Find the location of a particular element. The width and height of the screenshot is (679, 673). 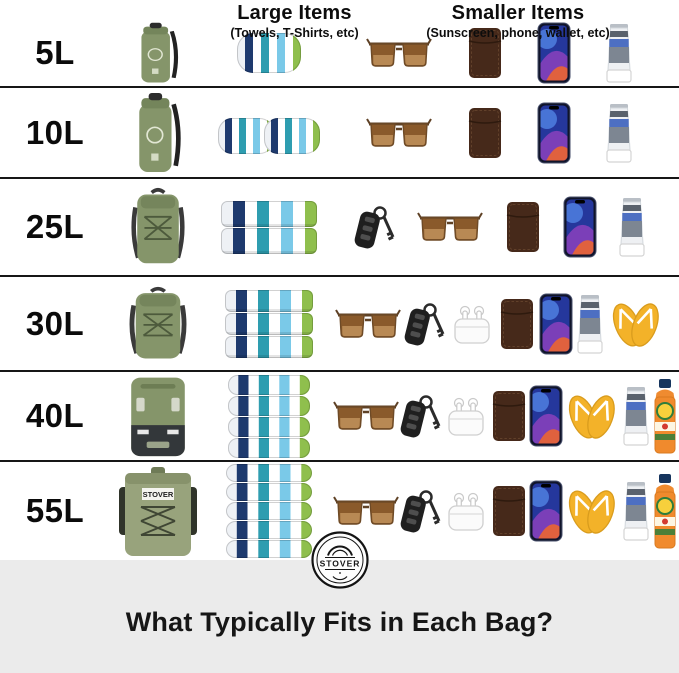

large-items-header: Large Items (Towels, T-Shirts, etc) is located at coordinates (294, 21).